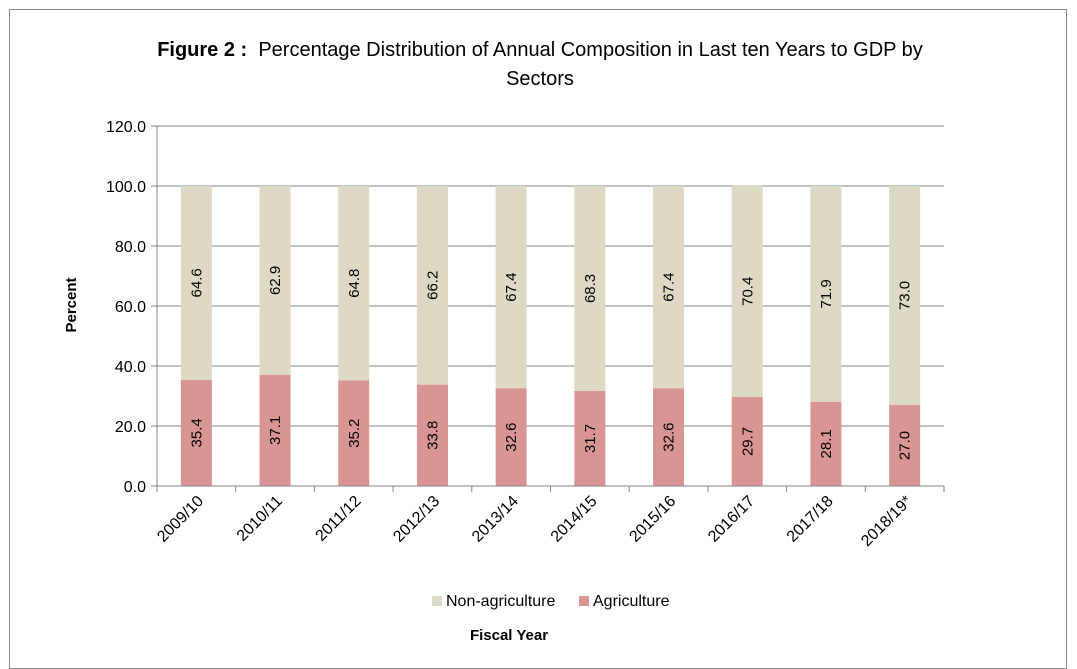 The image size is (1077, 669). Describe the element at coordinates (437, 601) in the screenshot. I see `legend-swatch-non-agriculture` at that location.